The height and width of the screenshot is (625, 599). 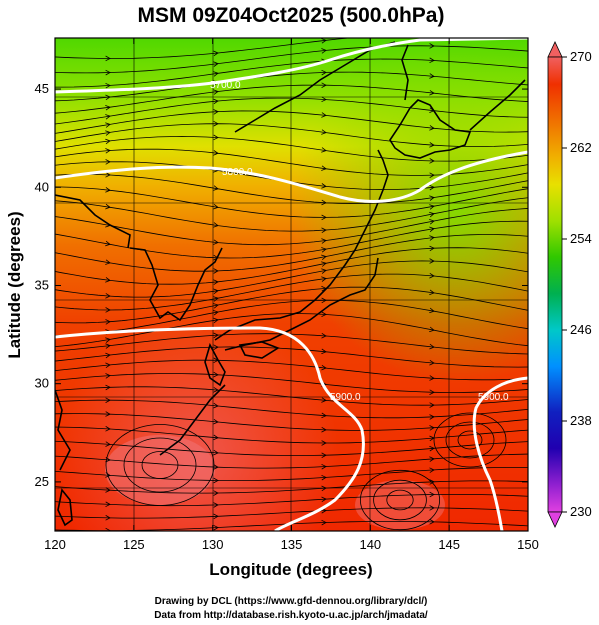 What do you see at coordinates (555, 284) in the screenshot?
I see `colorbar-scale` at bounding box center [555, 284].